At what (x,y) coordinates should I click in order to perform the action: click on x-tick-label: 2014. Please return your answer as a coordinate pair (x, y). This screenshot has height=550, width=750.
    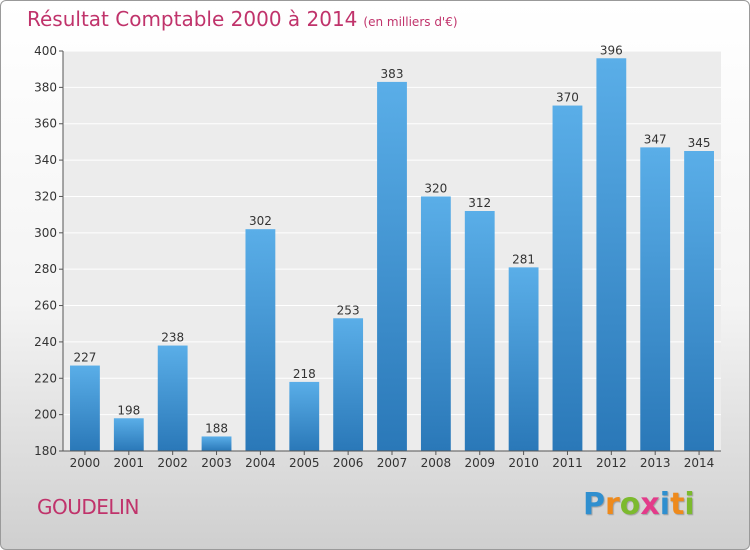
    Looking at the image, I should click on (699, 463).